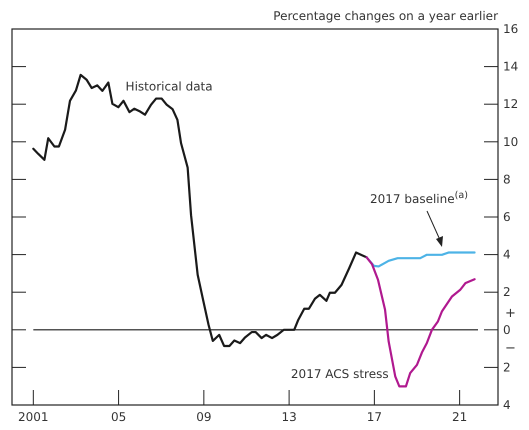  What do you see at coordinates (33, 417) in the screenshot?
I see `x-tick-label: 2001` at bounding box center [33, 417].